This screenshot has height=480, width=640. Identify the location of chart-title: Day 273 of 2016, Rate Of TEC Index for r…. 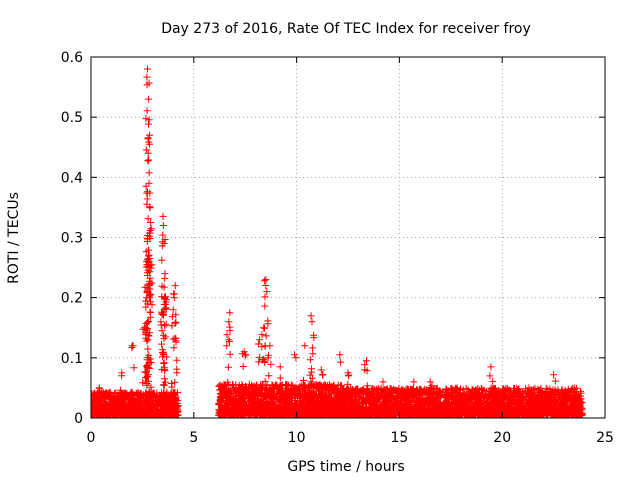
(346, 29).